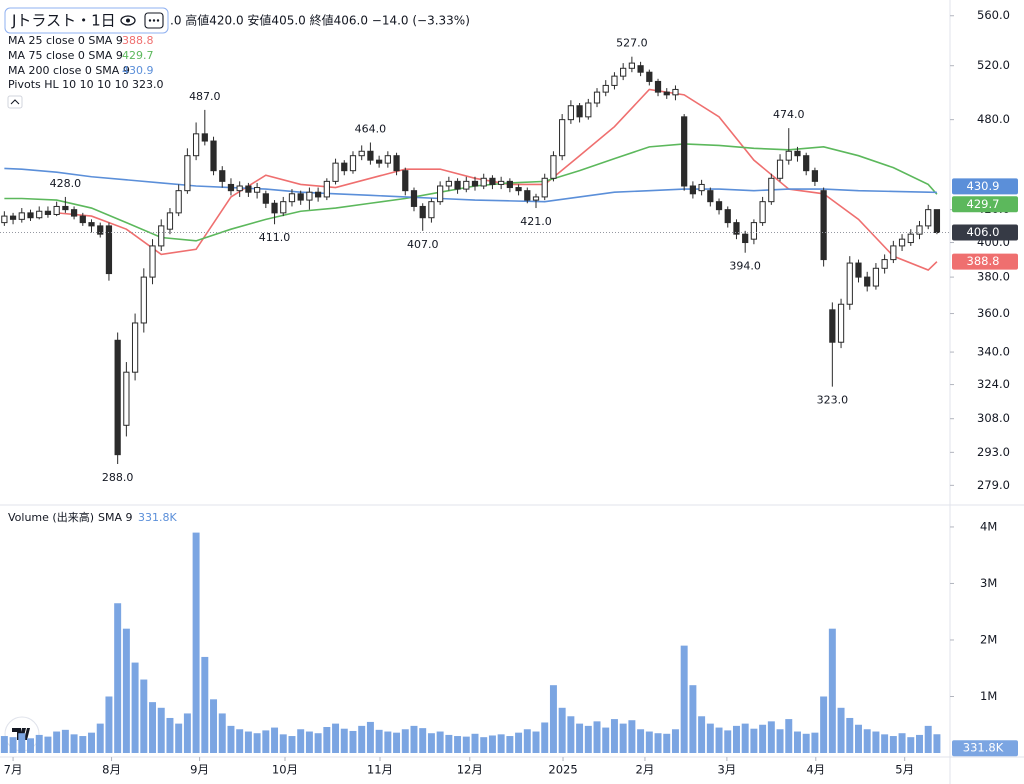  What do you see at coordinates (118, 477) in the screenshot?
I see `pivot-label: 288.0` at bounding box center [118, 477].